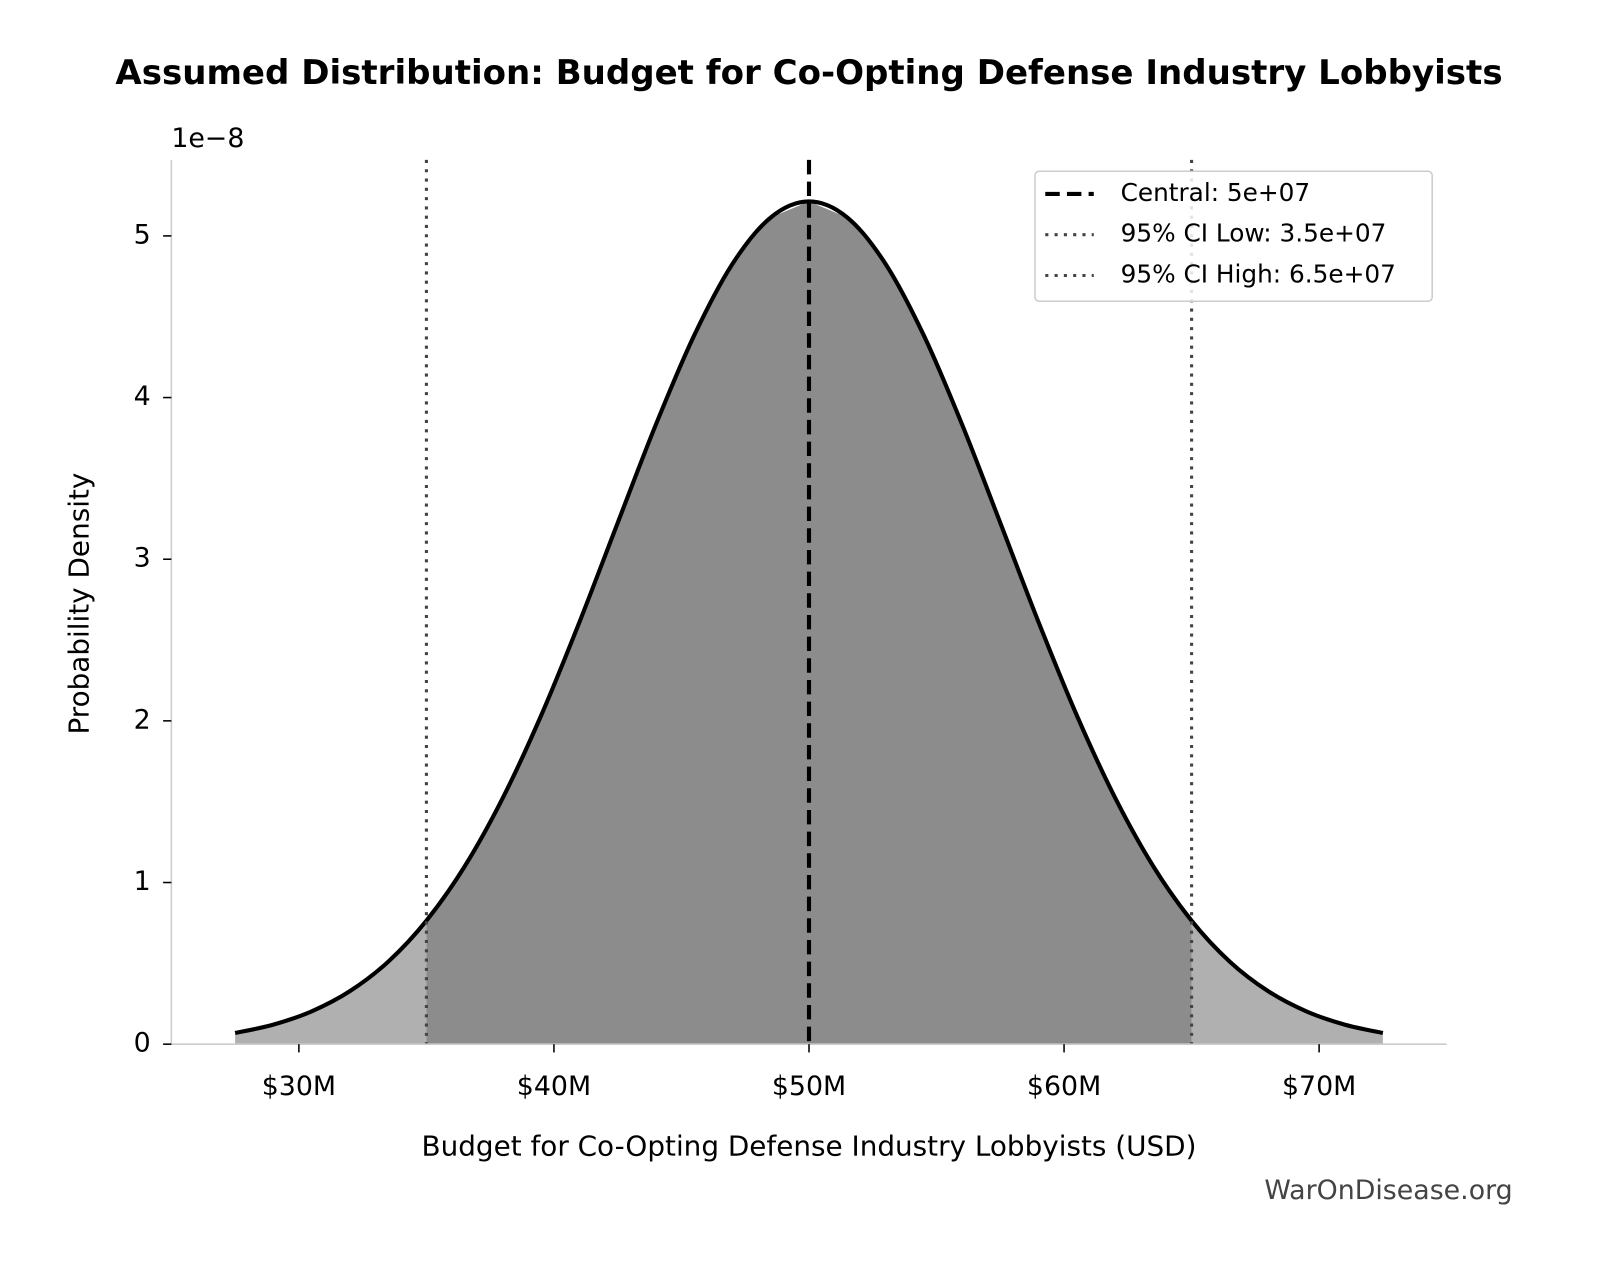 The height and width of the screenshot is (1266, 1618). What do you see at coordinates (1388, 1190) in the screenshot?
I see `watermark: WarOnDisease.org` at bounding box center [1388, 1190].